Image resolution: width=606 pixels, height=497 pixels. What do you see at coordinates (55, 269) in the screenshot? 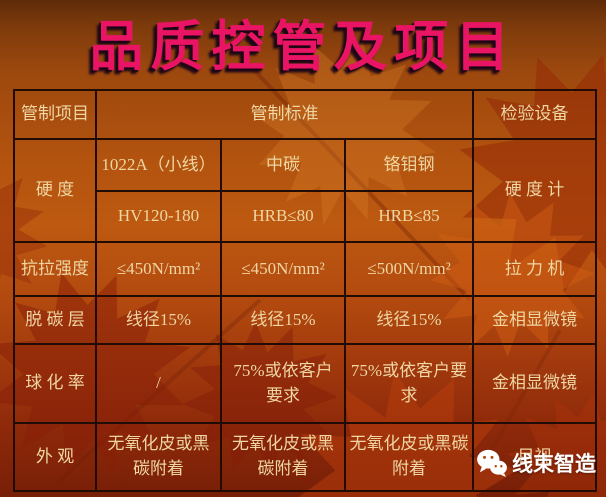
I see `row-label-tensile-strength: 抗拉强度` at bounding box center [55, 269].